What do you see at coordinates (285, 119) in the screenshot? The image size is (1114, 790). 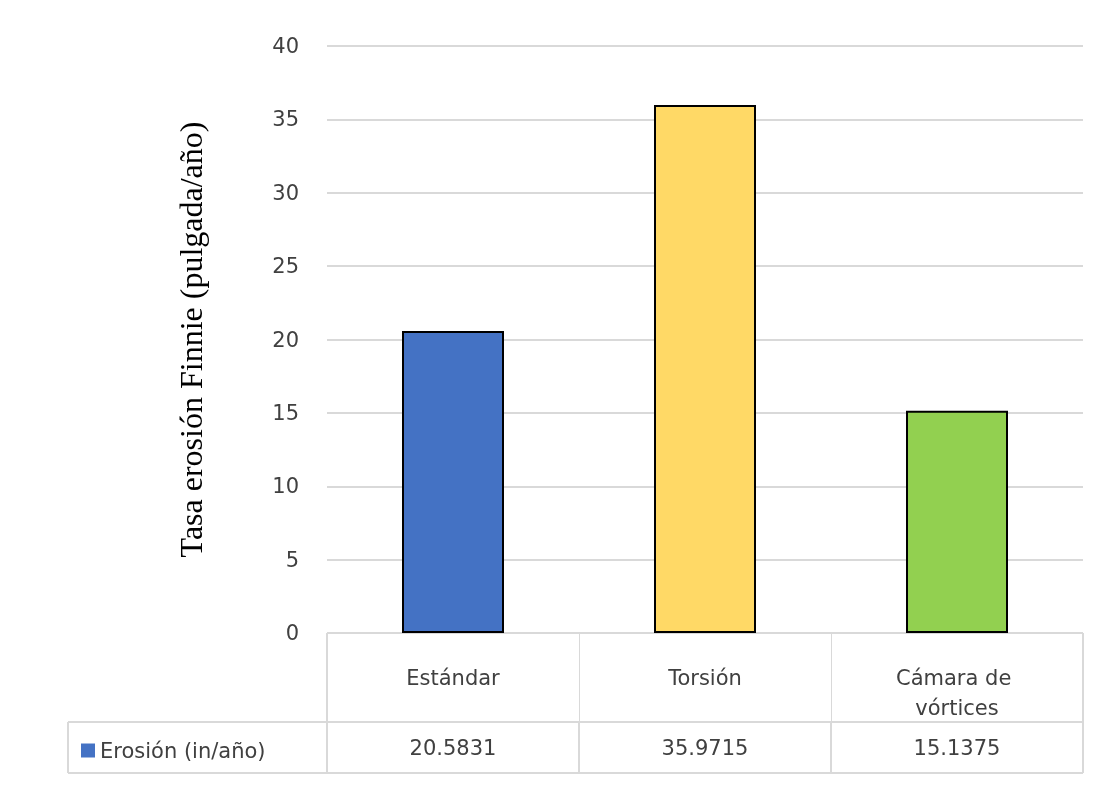 I see `y-tick-label: 35` at bounding box center [285, 119].